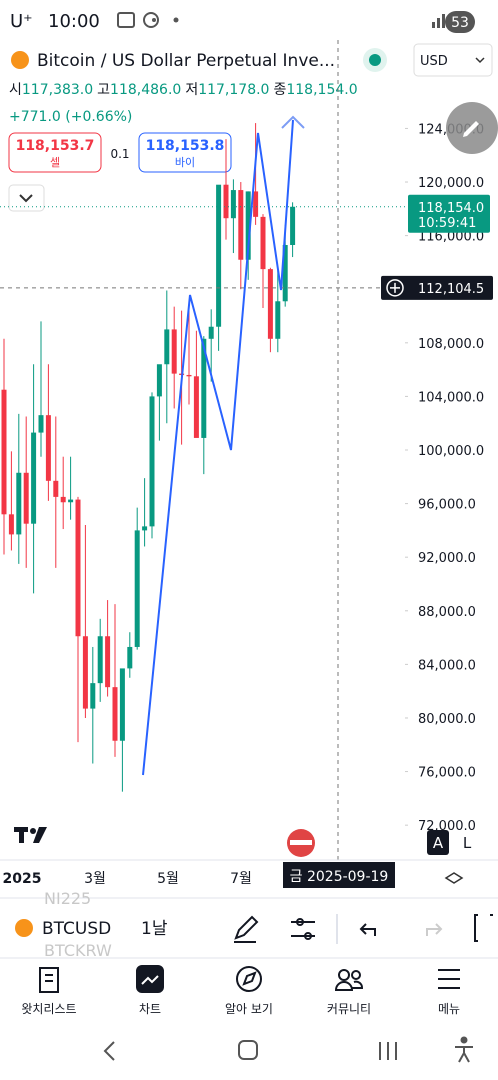  I want to click on ohlc-value: 118,486.0, so click(145, 90).